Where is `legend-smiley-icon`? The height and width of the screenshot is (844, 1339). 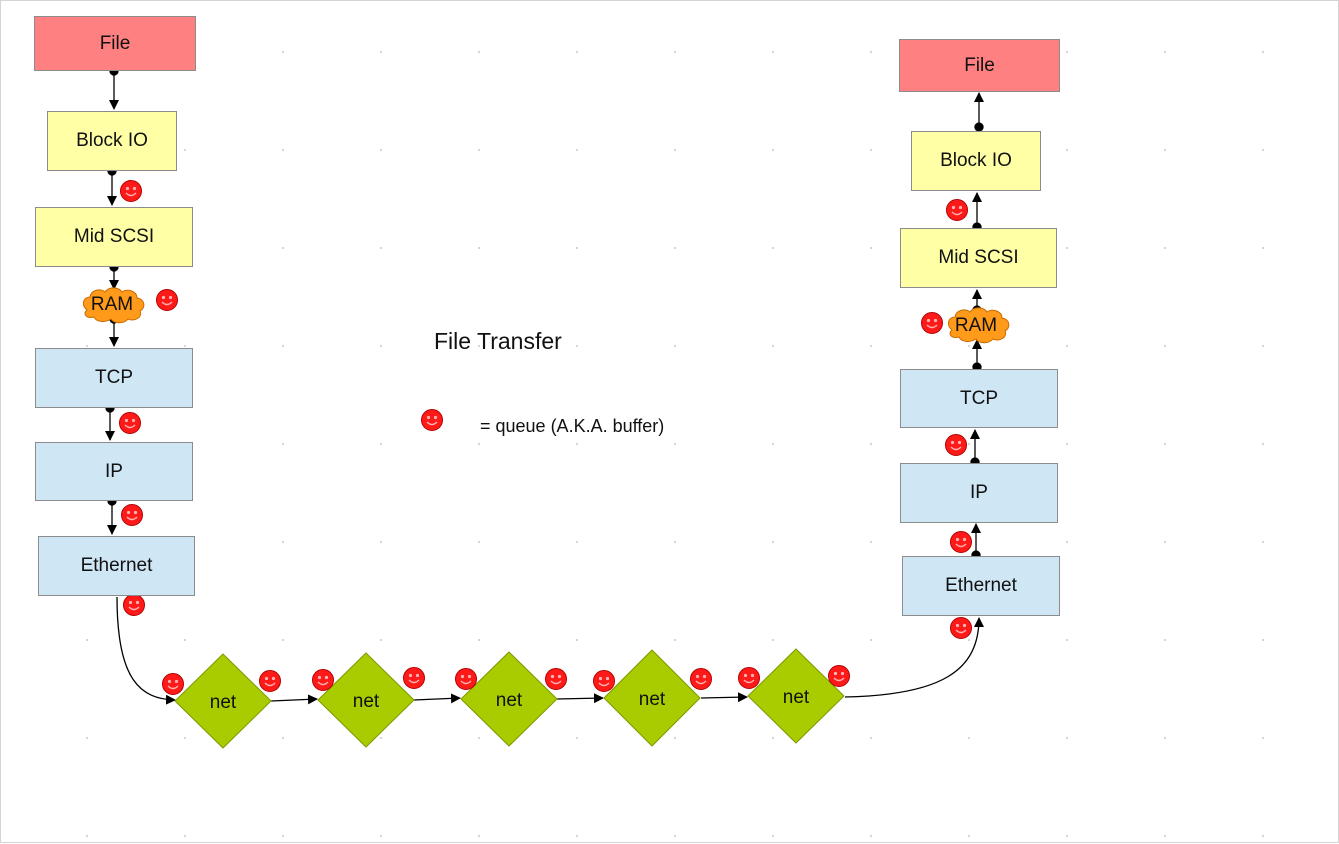
legend-smiley-icon is located at coordinates (432, 420).